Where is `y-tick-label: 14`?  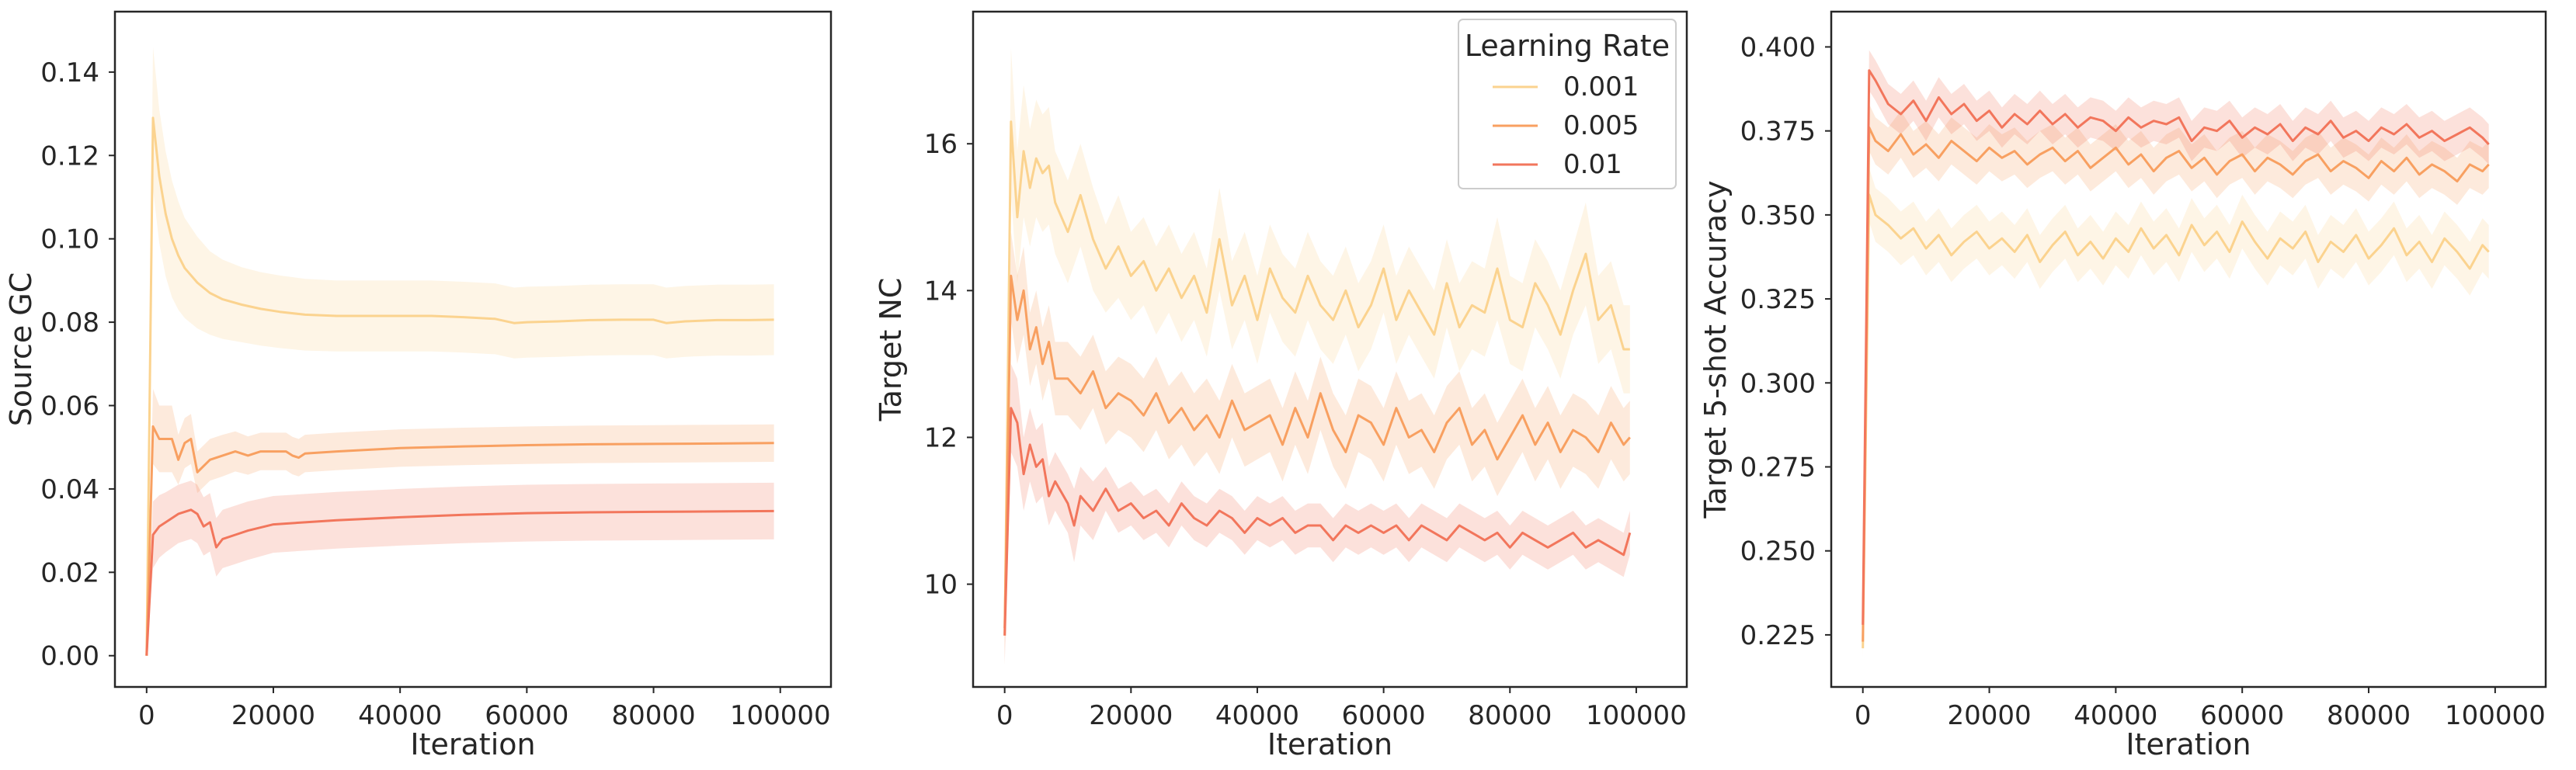 y-tick-label: 14 is located at coordinates (941, 291).